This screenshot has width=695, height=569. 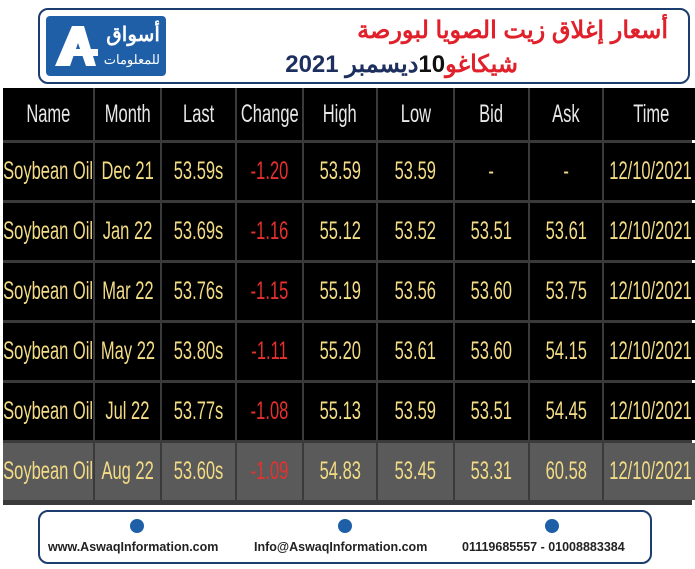 I want to click on cell-text: May 22, so click(x=127, y=351).